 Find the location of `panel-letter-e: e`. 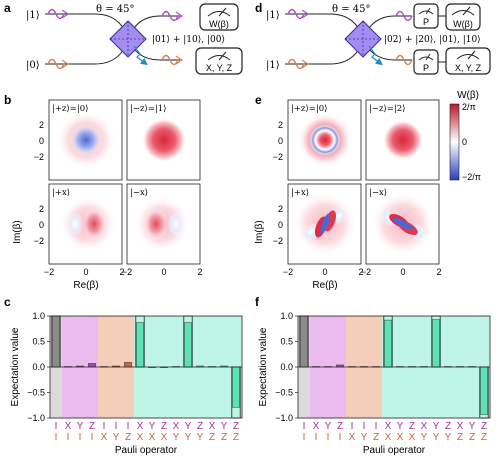

panel-letter-e: e is located at coordinates (258, 100).